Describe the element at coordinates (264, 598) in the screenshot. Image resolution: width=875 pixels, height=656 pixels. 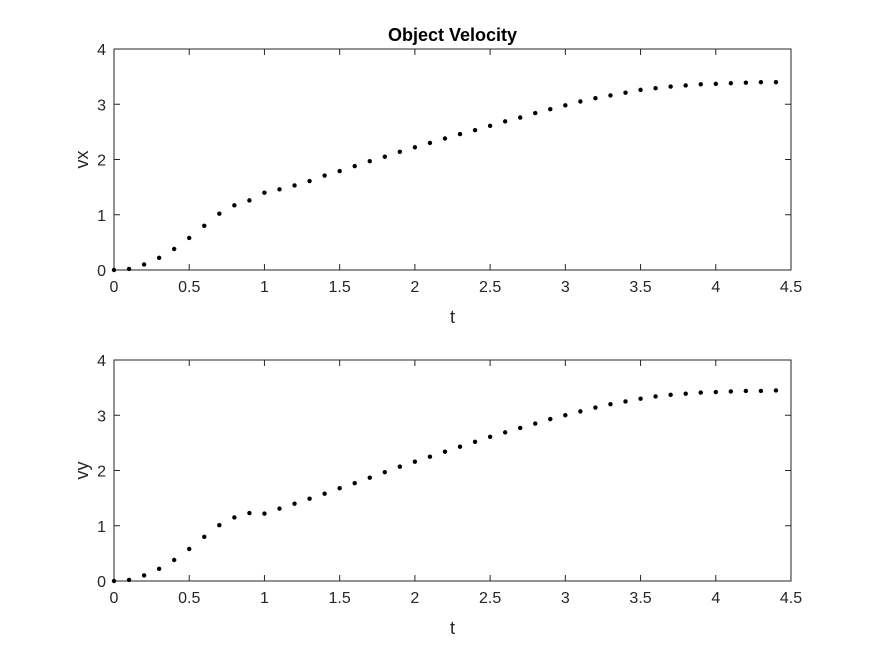
I see `x-tick-label: 1` at that location.